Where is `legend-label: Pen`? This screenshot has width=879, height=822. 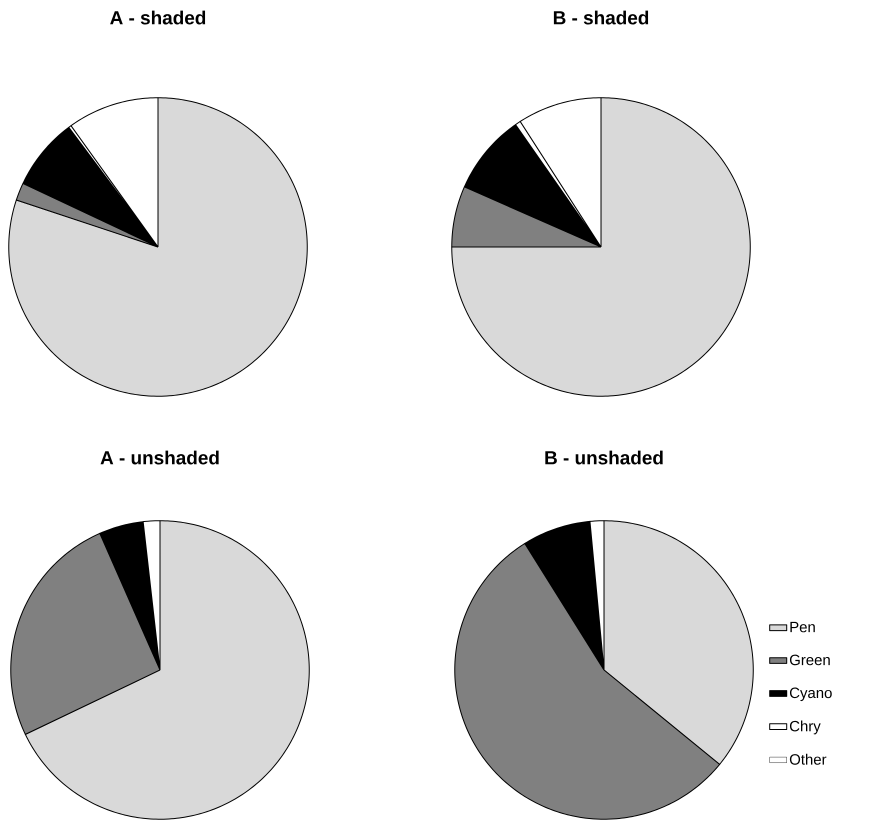
legend-label: Pen is located at coordinates (802, 627).